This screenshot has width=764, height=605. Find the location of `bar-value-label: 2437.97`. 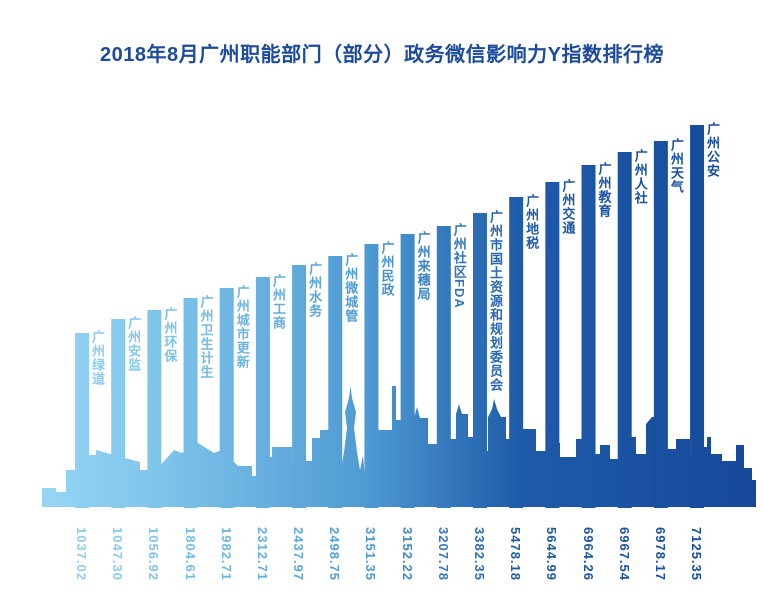

bar-value-label: 2437.97 is located at coordinates (299, 554).